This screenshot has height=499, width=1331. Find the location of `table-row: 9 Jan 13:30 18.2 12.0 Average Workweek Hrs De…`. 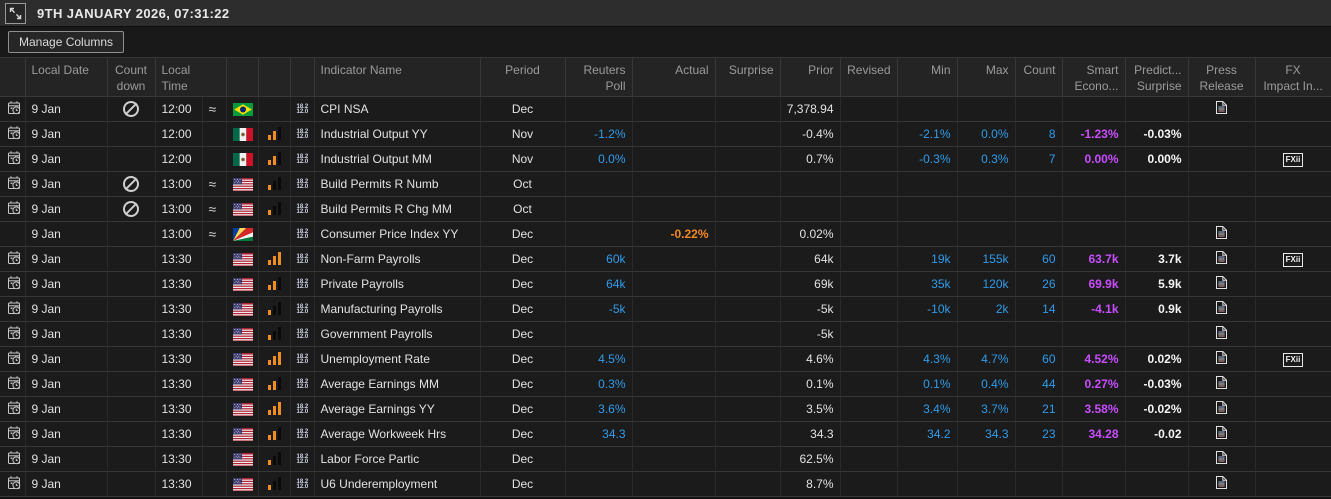

table-row: 9 Jan 13:30 18.2 12.0 Average Workweek Hrs De… is located at coordinates (665, 434).